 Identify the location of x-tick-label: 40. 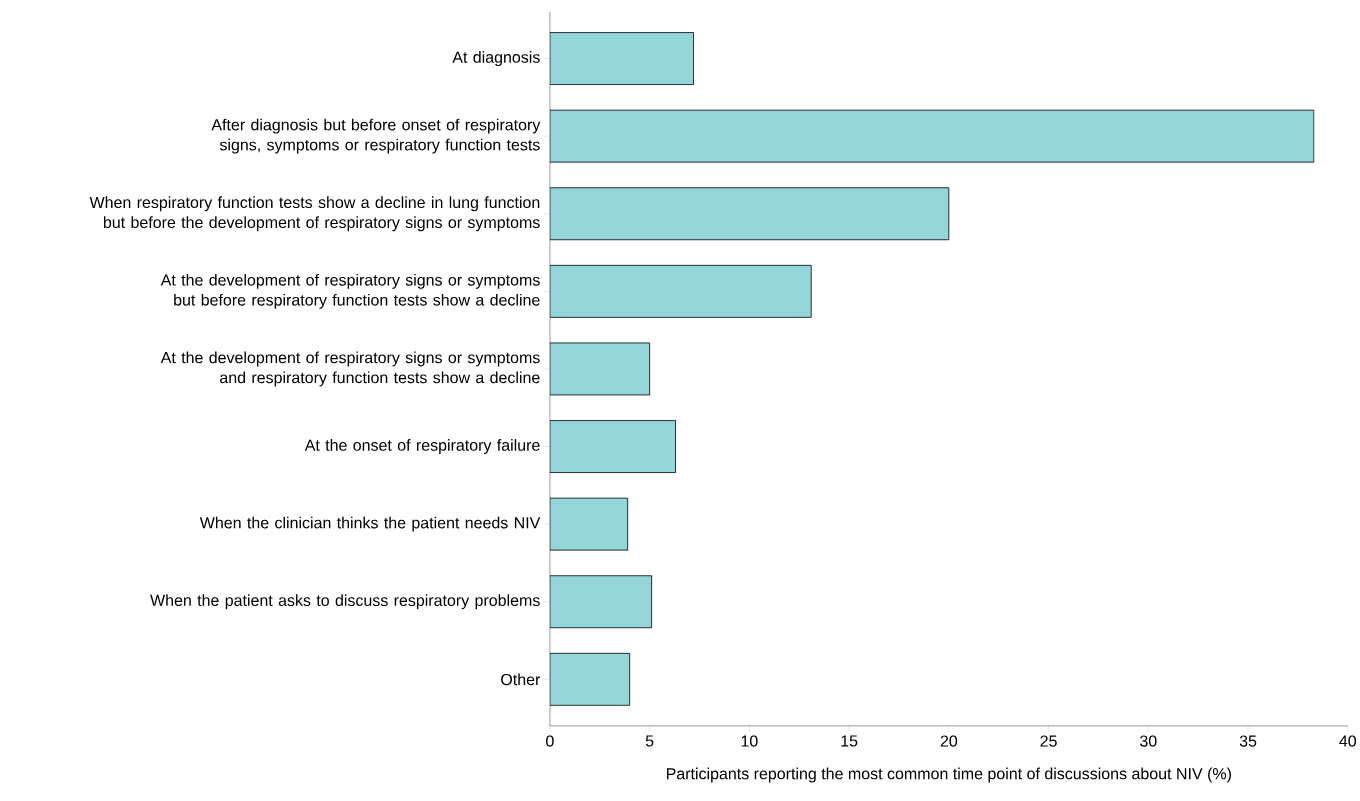
(1348, 741).